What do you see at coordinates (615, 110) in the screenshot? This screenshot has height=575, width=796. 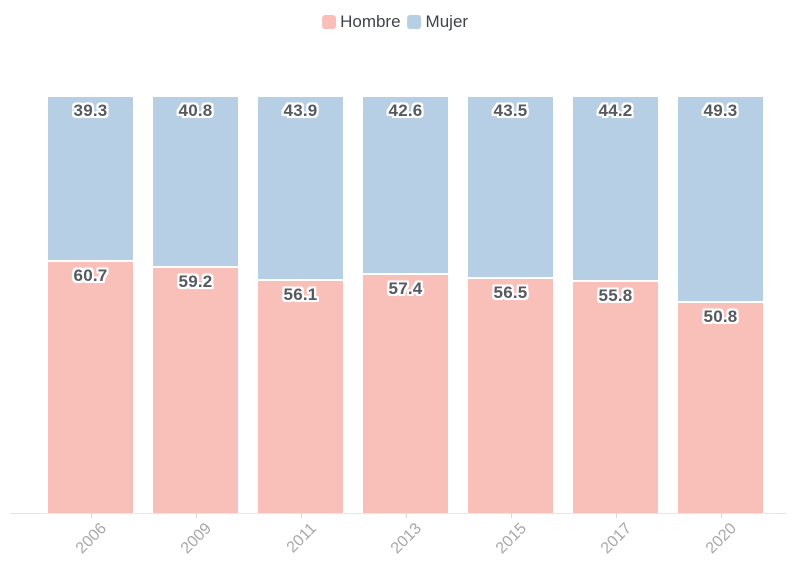 I see `value-label-mujer-2017: 44.2` at bounding box center [615, 110].